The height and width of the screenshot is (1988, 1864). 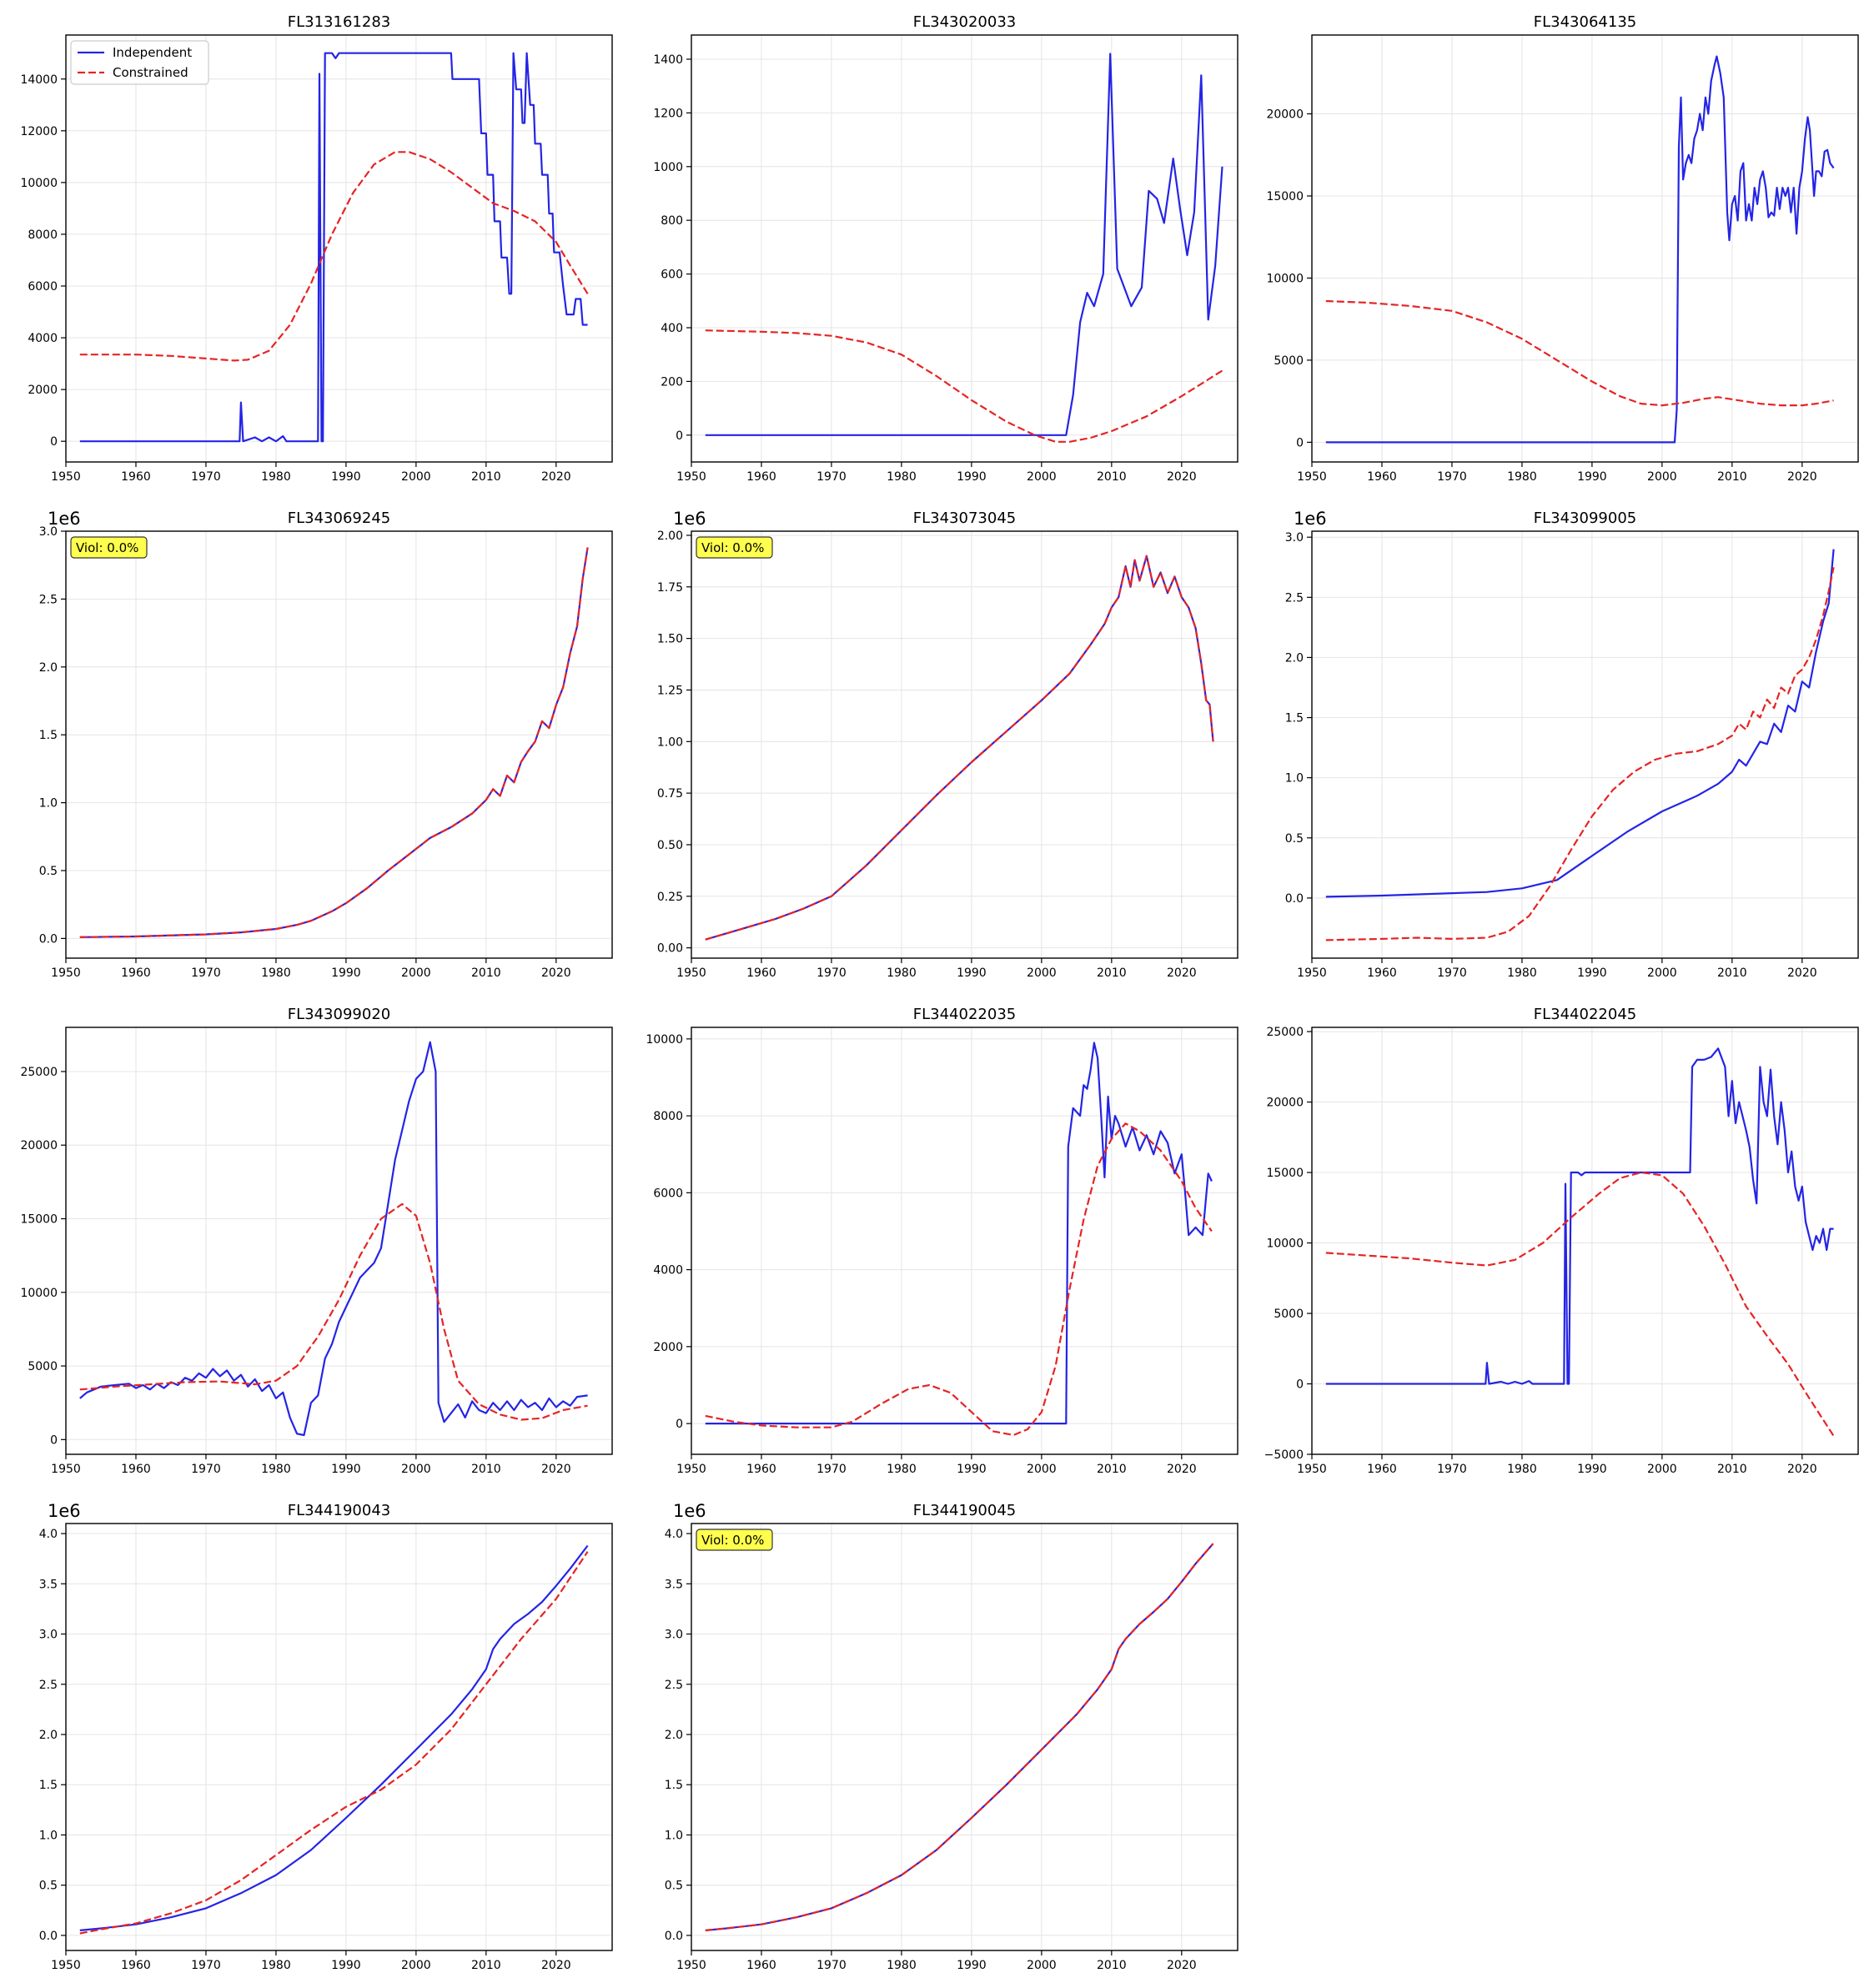 I want to click on y-tick-label: 3.0, so click(x=48, y=532).